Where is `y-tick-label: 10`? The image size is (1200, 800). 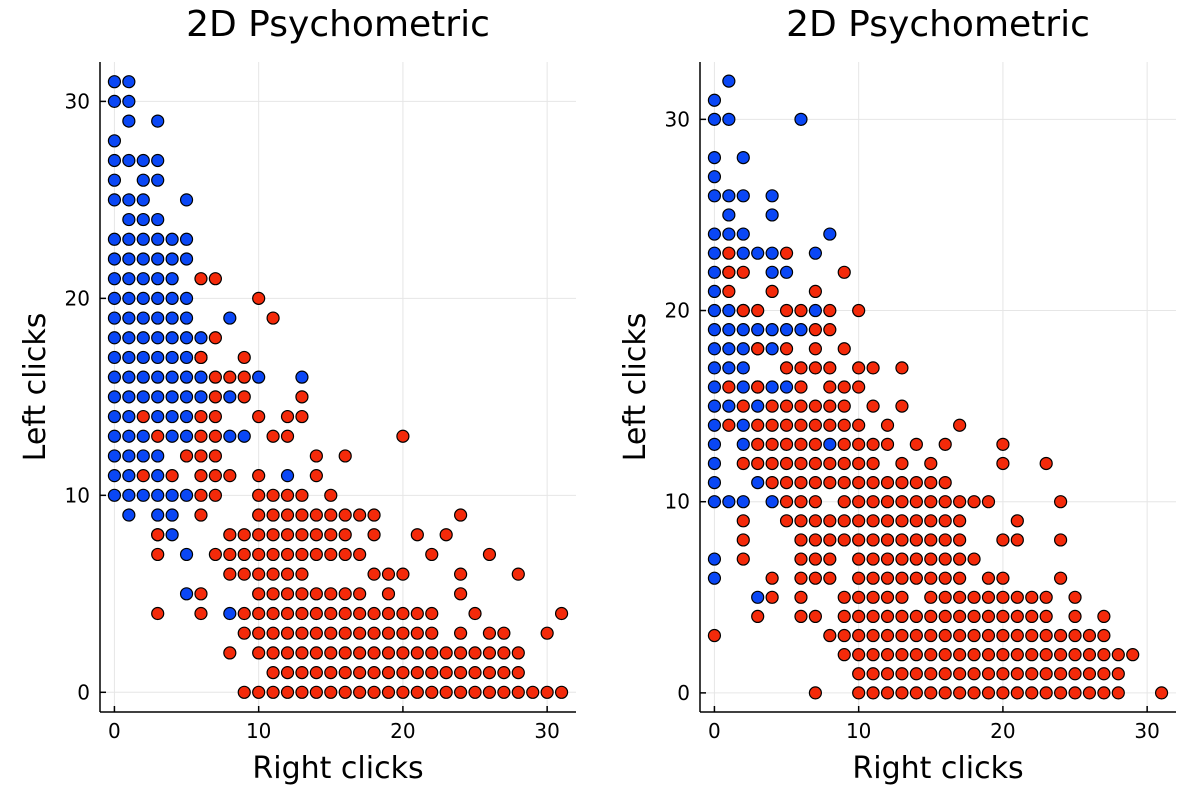
y-tick-label: 10 is located at coordinates (677, 502).